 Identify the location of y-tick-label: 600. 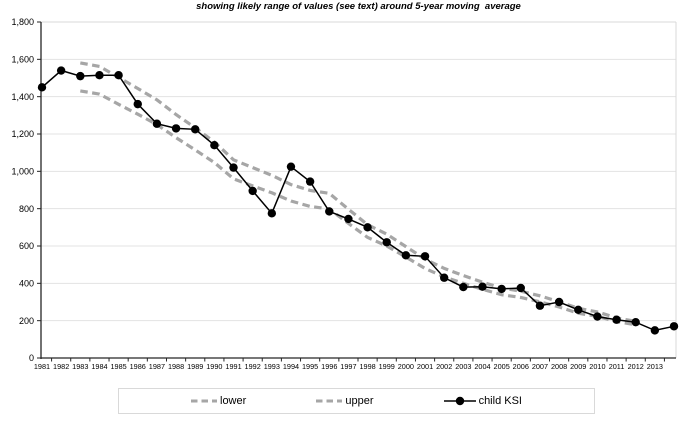
(26, 246).